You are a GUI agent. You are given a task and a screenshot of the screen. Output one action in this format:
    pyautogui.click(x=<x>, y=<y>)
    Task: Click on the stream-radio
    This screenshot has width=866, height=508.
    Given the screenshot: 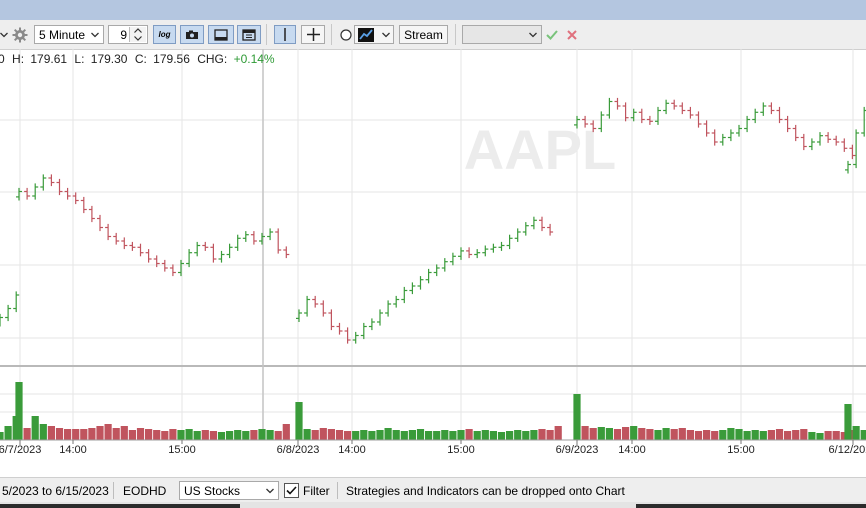 What is the action you would take?
    pyautogui.click(x=346, y=34)
    